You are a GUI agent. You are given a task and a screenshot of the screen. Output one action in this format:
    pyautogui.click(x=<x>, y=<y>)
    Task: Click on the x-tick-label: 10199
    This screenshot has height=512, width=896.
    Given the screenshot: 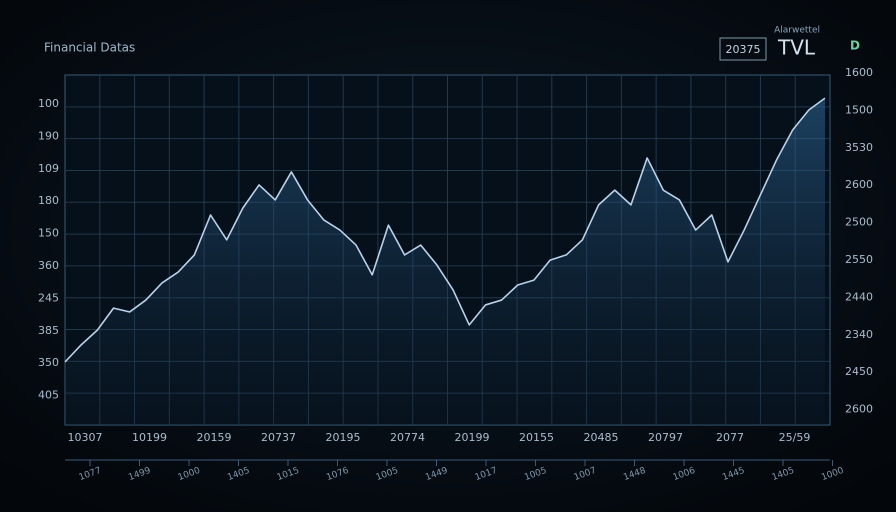 What is the action you would take?
    pyautogui.click(x=149, y=437)
    